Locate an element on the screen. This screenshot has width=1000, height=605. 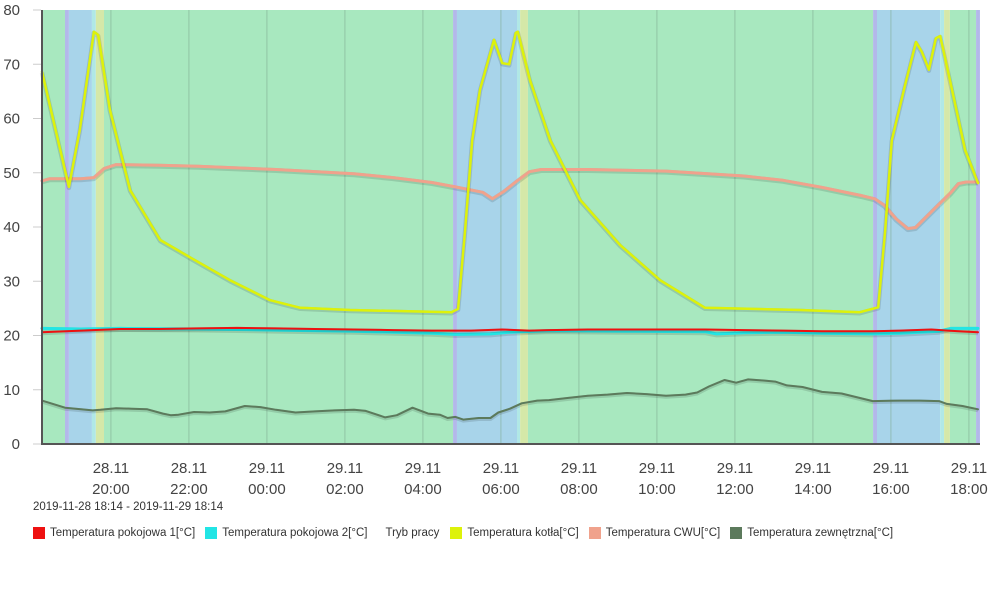
y-tick-label: 10 is located at coordinates (11, 390).